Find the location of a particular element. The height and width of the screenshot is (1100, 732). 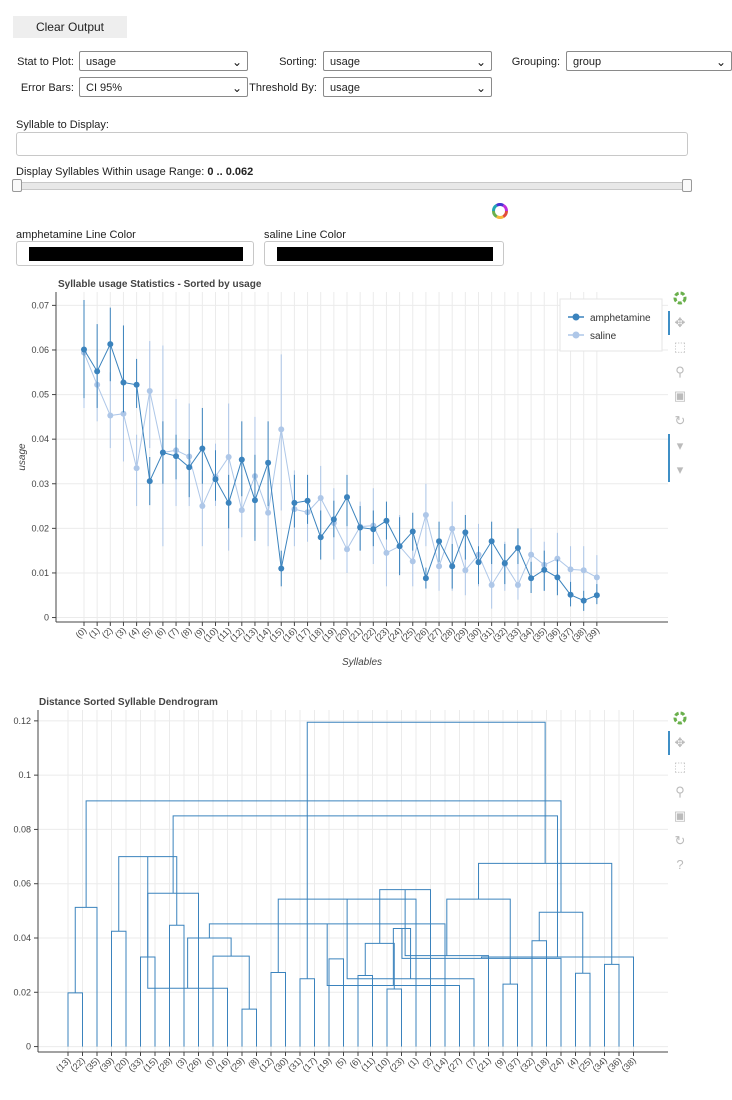

syllable-display-input is located at coordinates (352, 144).